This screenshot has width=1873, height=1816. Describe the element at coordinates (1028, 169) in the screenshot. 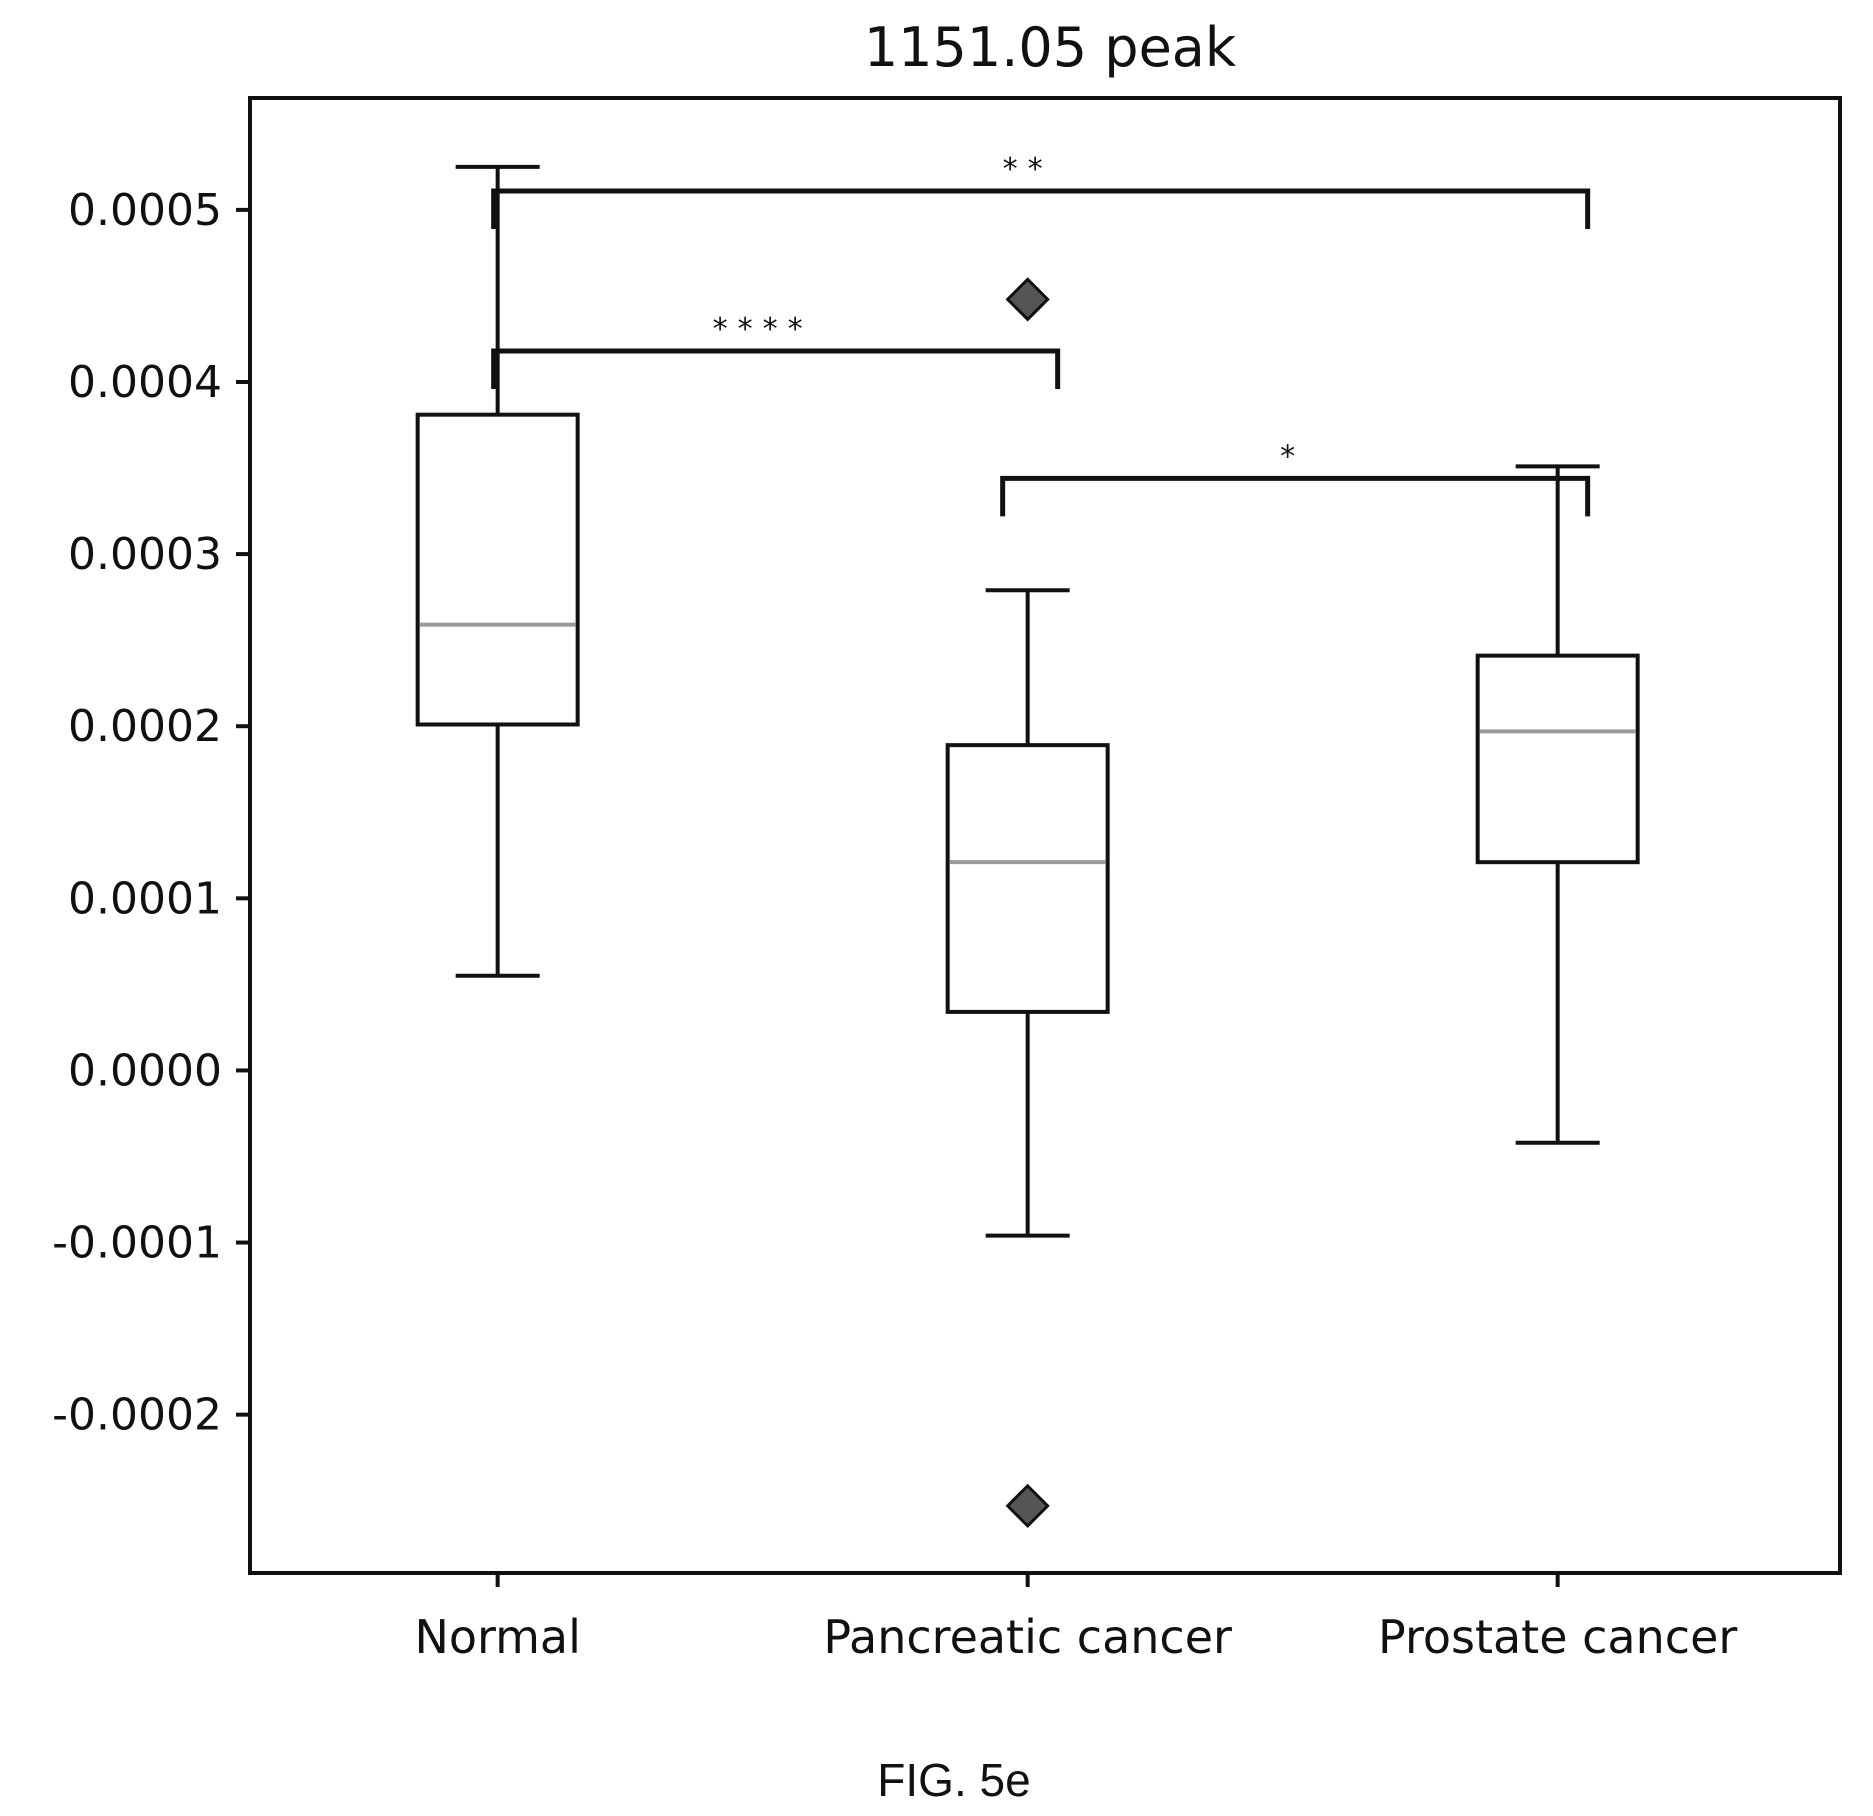

I see `significance-stars: **` at that location.